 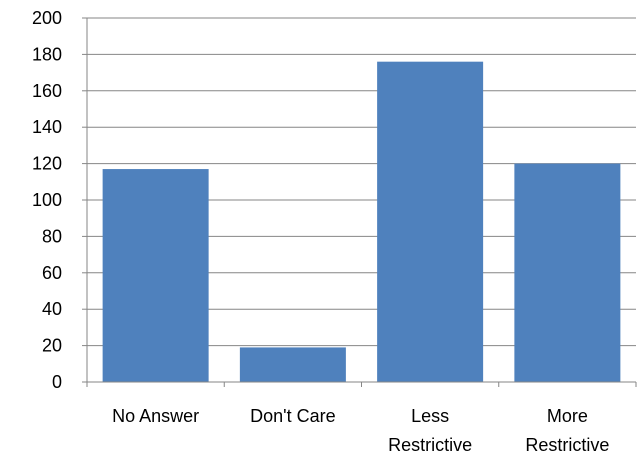 I want to click on y-tick-label: 40, so click(x=52, y=309).